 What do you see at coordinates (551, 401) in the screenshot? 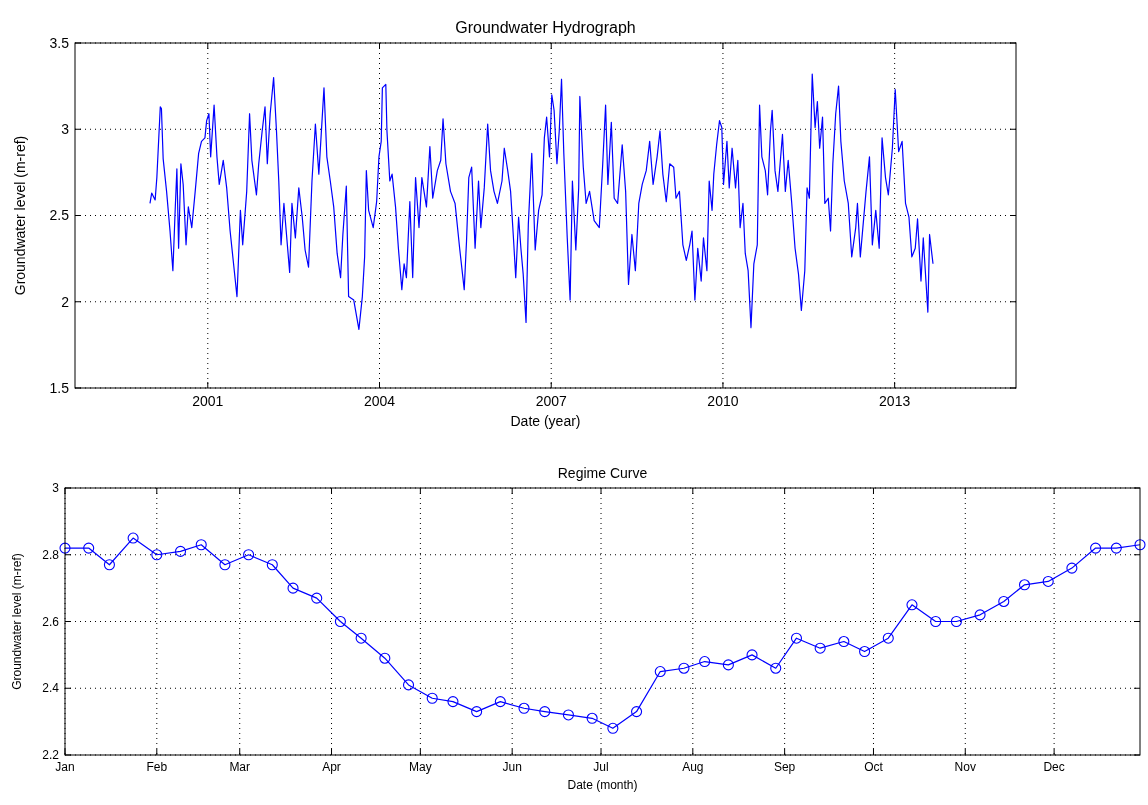
I see `x-tick-label: 2007` at bounding box center [551, 401].